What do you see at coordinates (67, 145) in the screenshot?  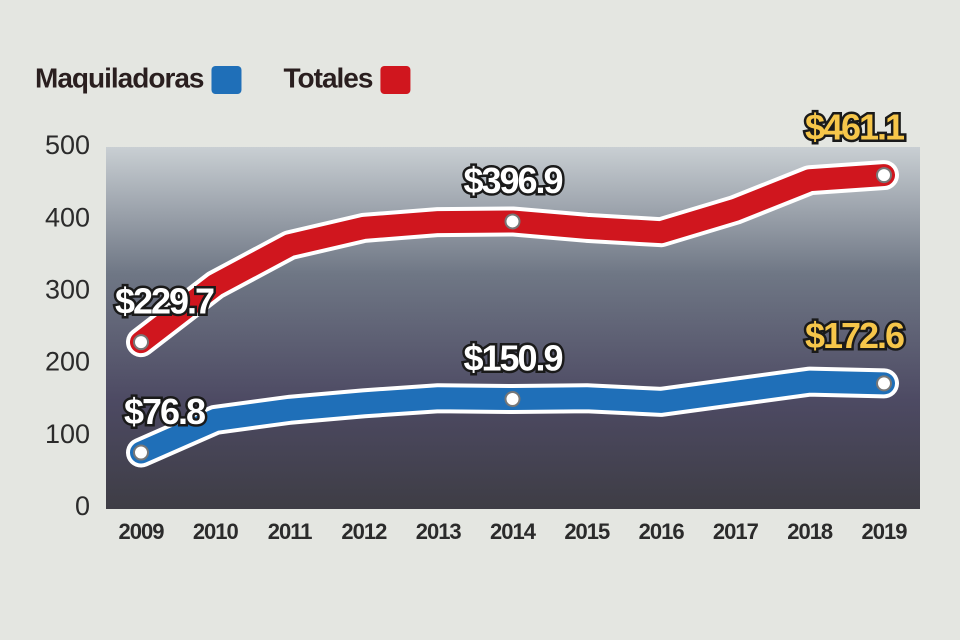 I see `y-tick-label: 500` at bounding box center [67, 145].